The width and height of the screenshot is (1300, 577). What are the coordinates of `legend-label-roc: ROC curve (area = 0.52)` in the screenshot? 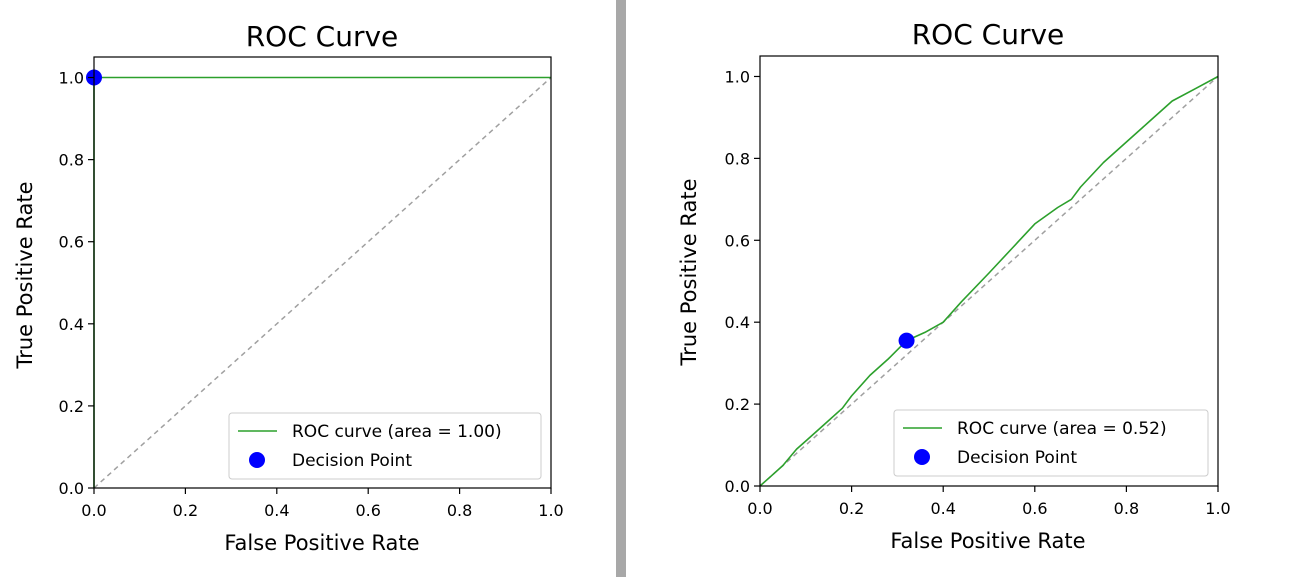 It's located at (1062, 429).